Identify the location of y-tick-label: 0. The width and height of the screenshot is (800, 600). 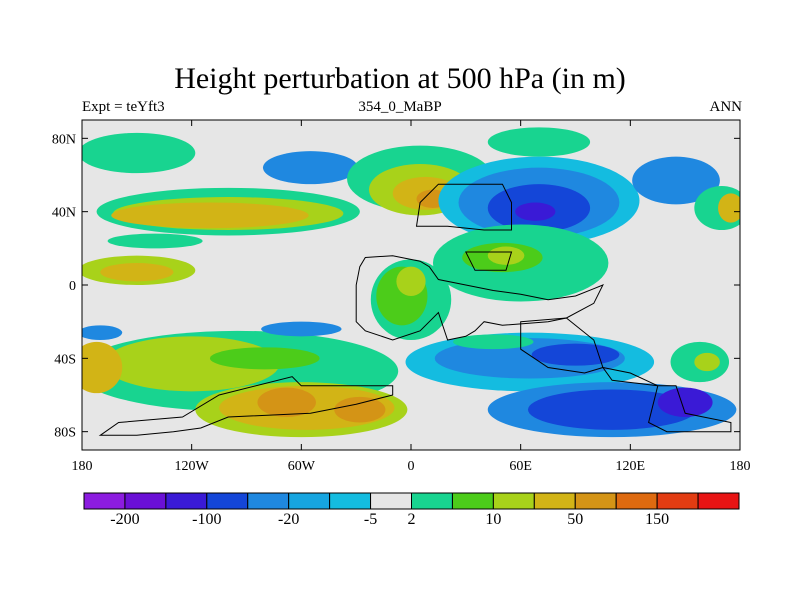
(72, 286).